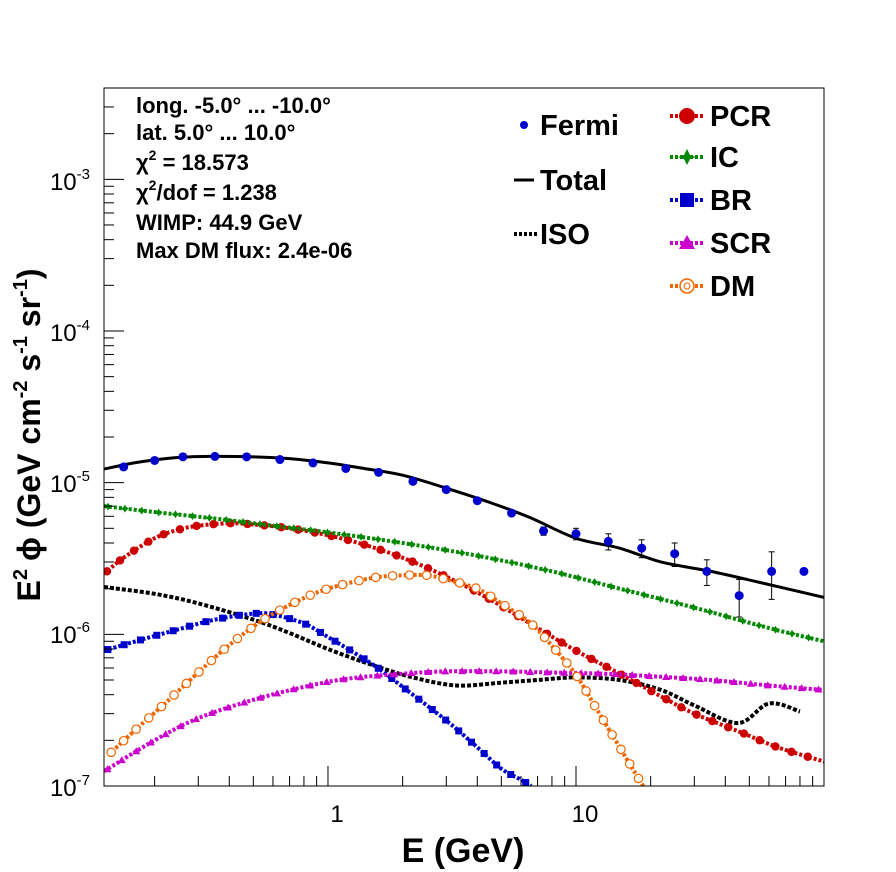 Image resolution: width=896 pixels, height=872 pixels. I want to click on legend-marker-br, so click(687, 200).